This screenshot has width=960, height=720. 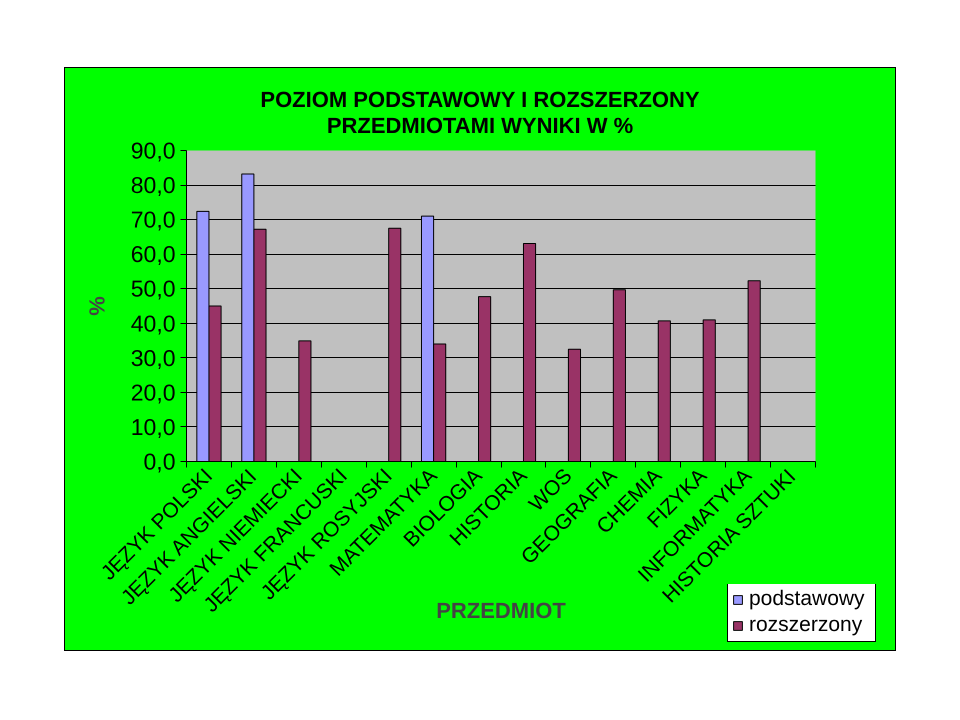 What do you see at coordinates (153, 392) in the screenshot?
I see `y-tick-label: 20,0` at bounding box center [153, 392].